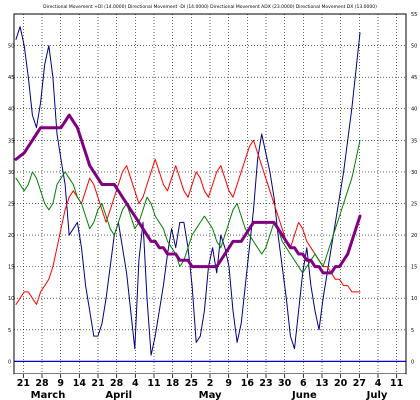 The width and height of the screenshot is (420, 400). I want to click on x-tick-label: 27, so click(359, 383).